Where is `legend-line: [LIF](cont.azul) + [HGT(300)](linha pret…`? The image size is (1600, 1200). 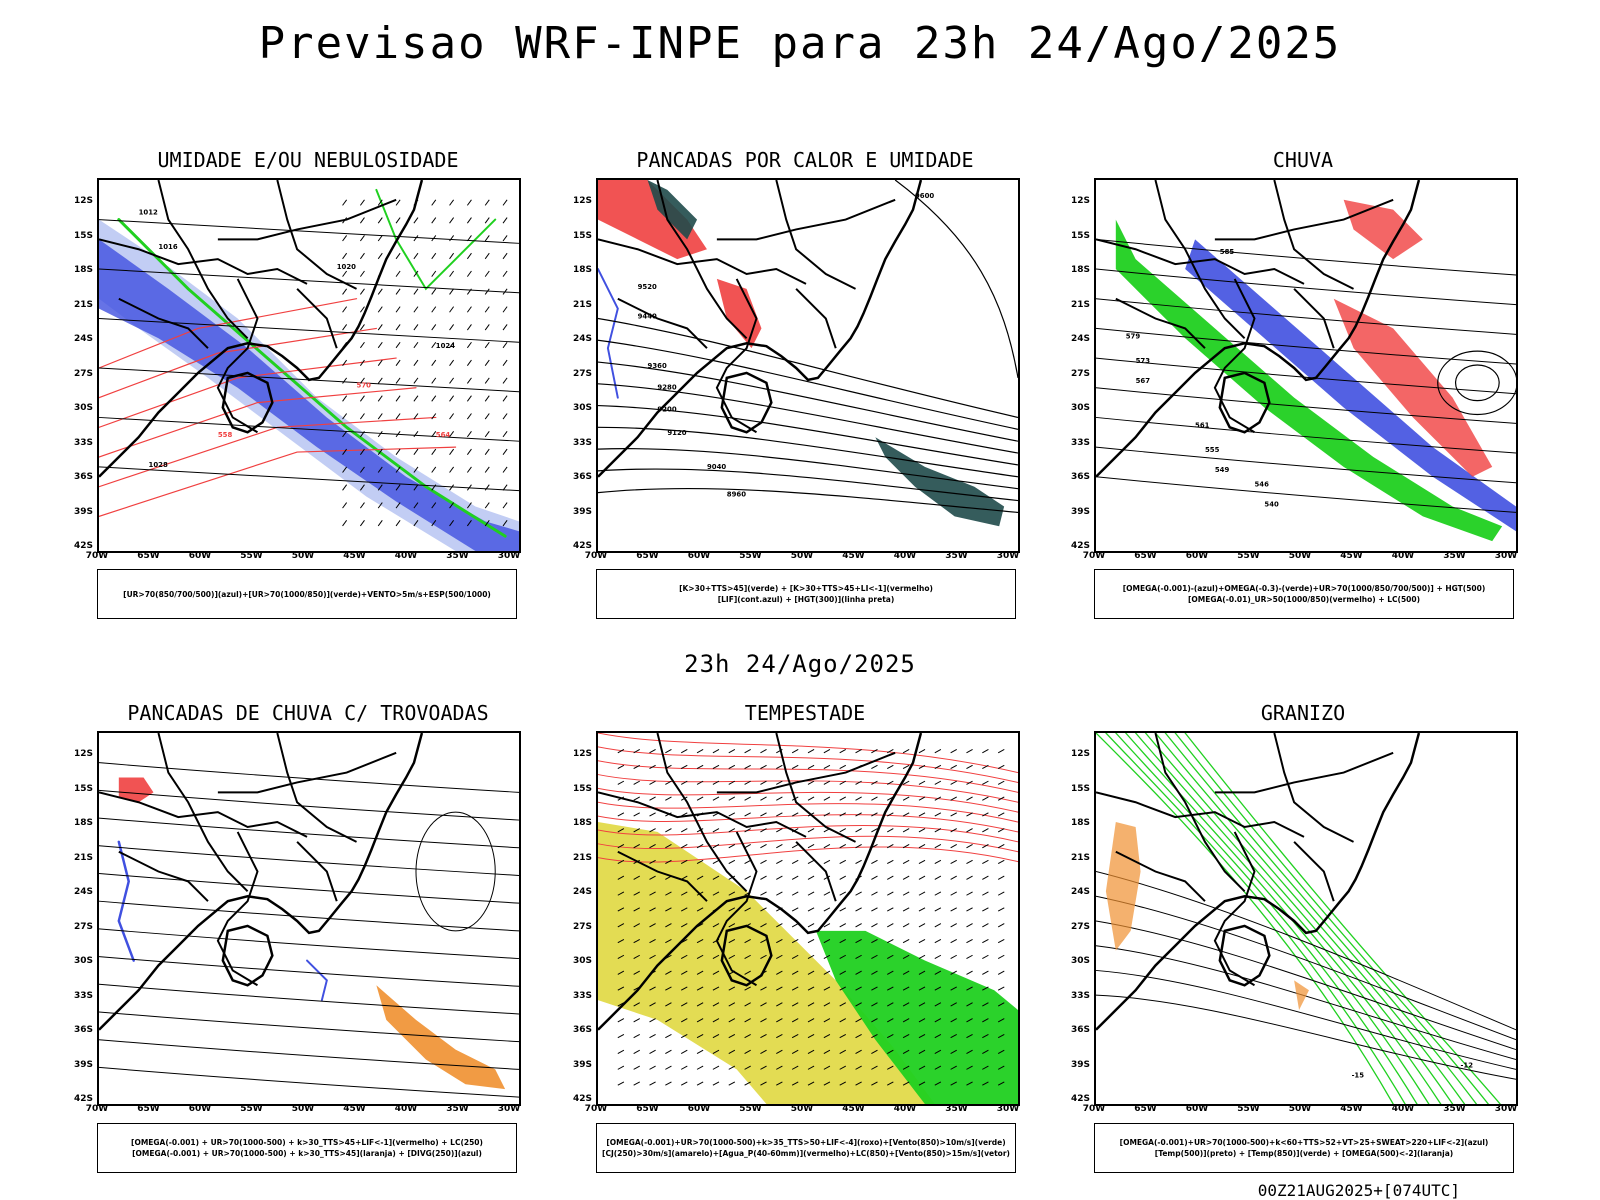
legend-line: [LIF](cont.azul) + [HGT(300)](linha pret… is located at coordinates (806, 599).